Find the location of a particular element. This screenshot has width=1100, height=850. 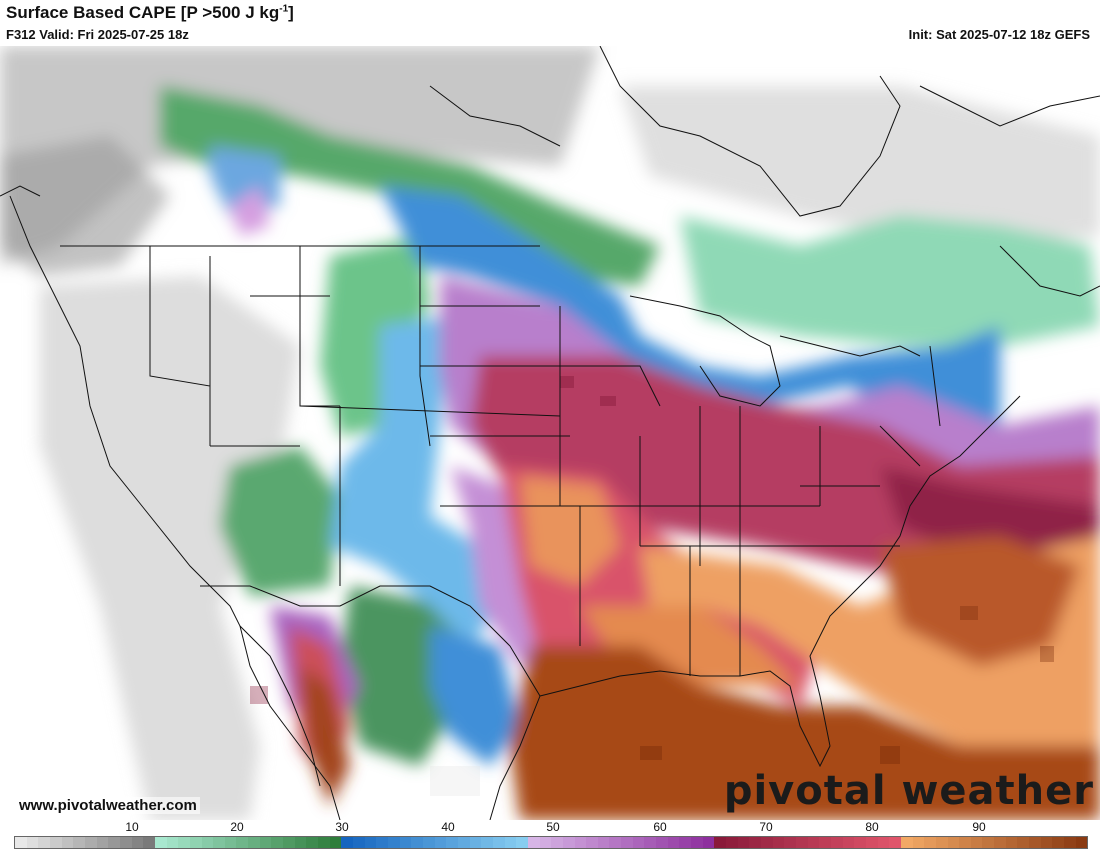

colorbar-tick-label: 30 is located at coordinates (342, 827).